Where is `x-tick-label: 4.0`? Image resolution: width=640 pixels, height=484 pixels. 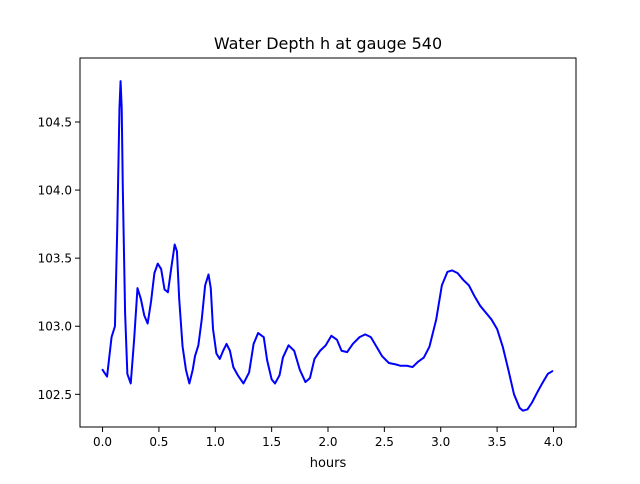 x-tick-label: 4.0 is located at coordinates (553, 442).